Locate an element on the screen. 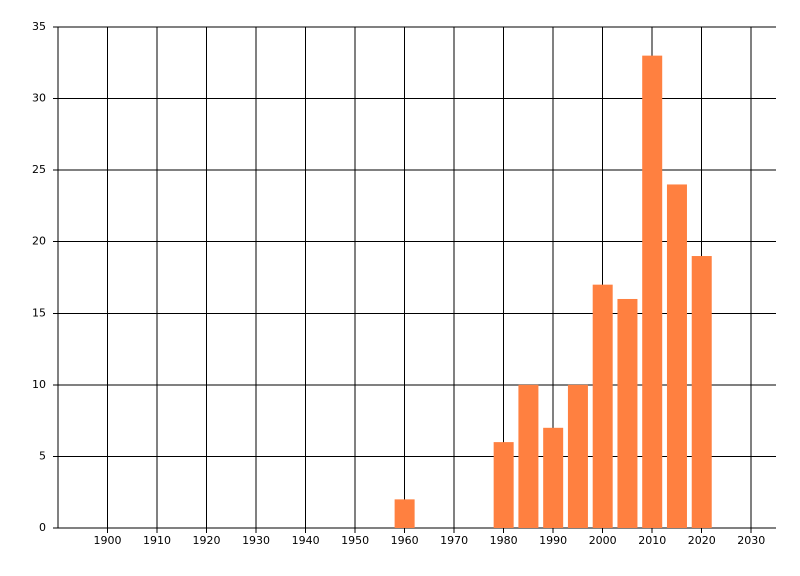 The image size is (800, 576). x-tick-label: 1930 is located at coordinates (256, 540).